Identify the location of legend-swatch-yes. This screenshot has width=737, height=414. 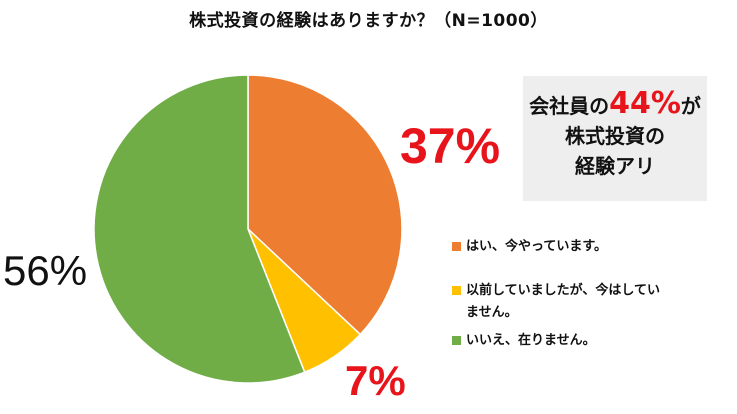
(456, 246).